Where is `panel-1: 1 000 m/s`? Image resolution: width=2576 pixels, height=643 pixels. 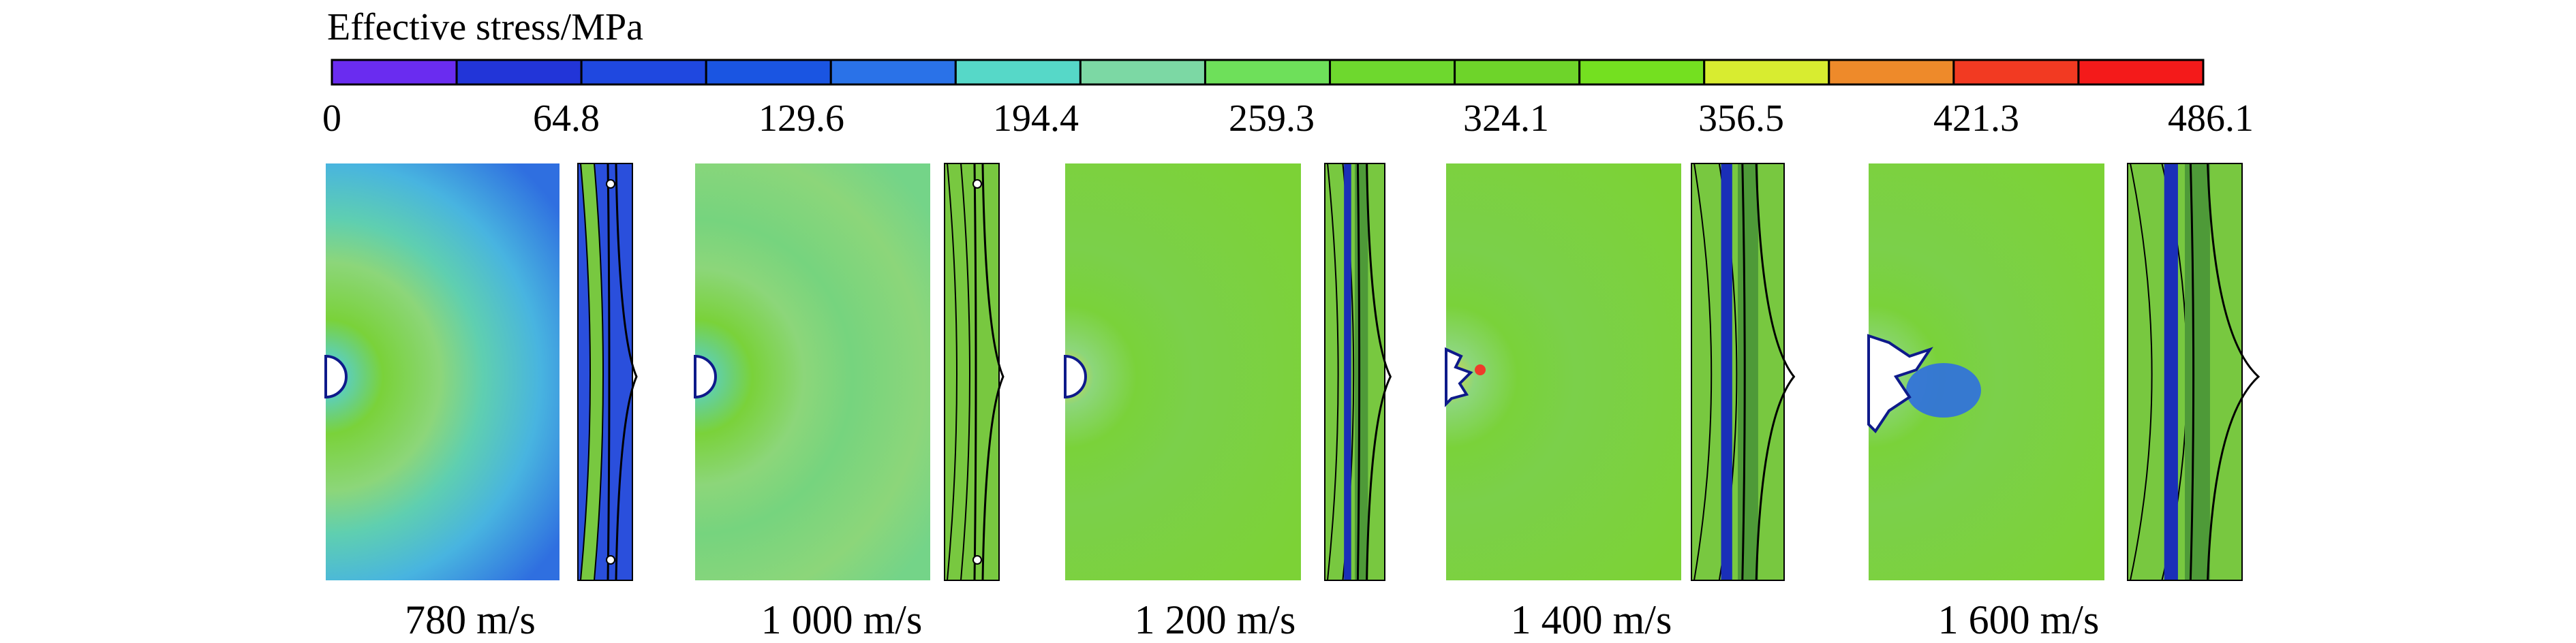 panel-1: 1 000 m/s is located at coordinates (849, 403).